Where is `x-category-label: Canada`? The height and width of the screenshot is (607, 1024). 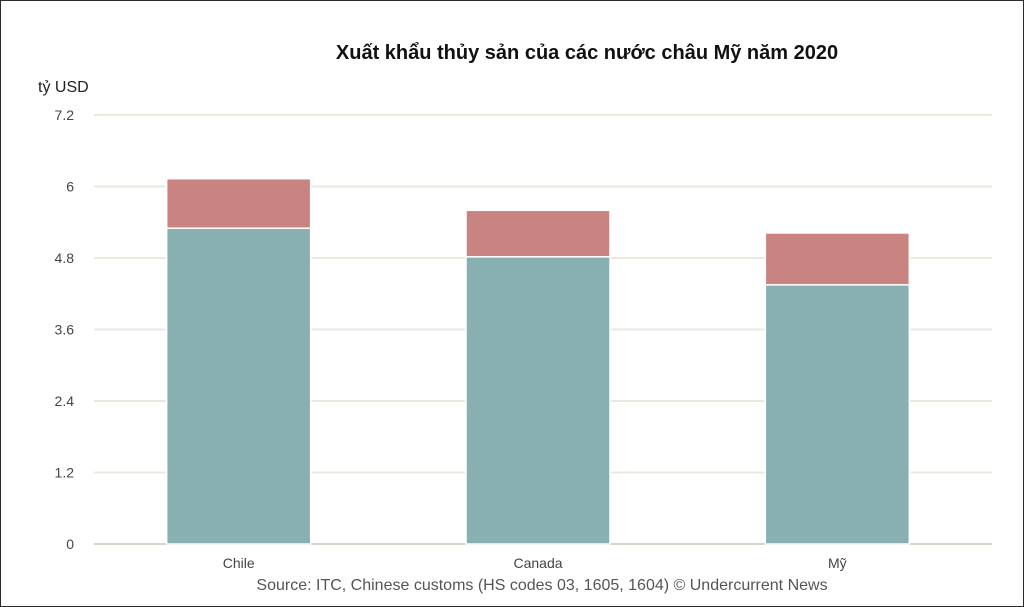
x-category-label: Canada is located at coordinates (537, 563).